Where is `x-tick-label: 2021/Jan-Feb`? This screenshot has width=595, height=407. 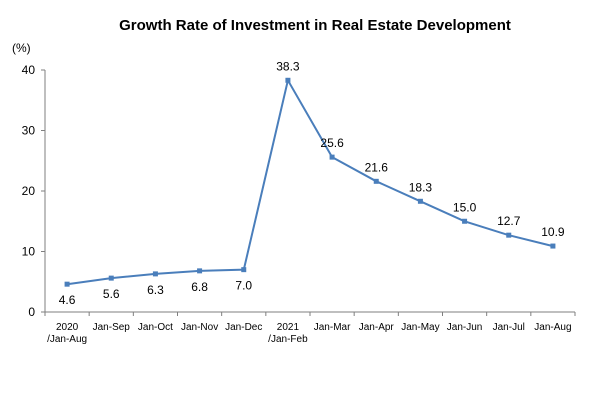 x-tick-label: 2021/Jan-Feb is located at coordinates (288, 333).